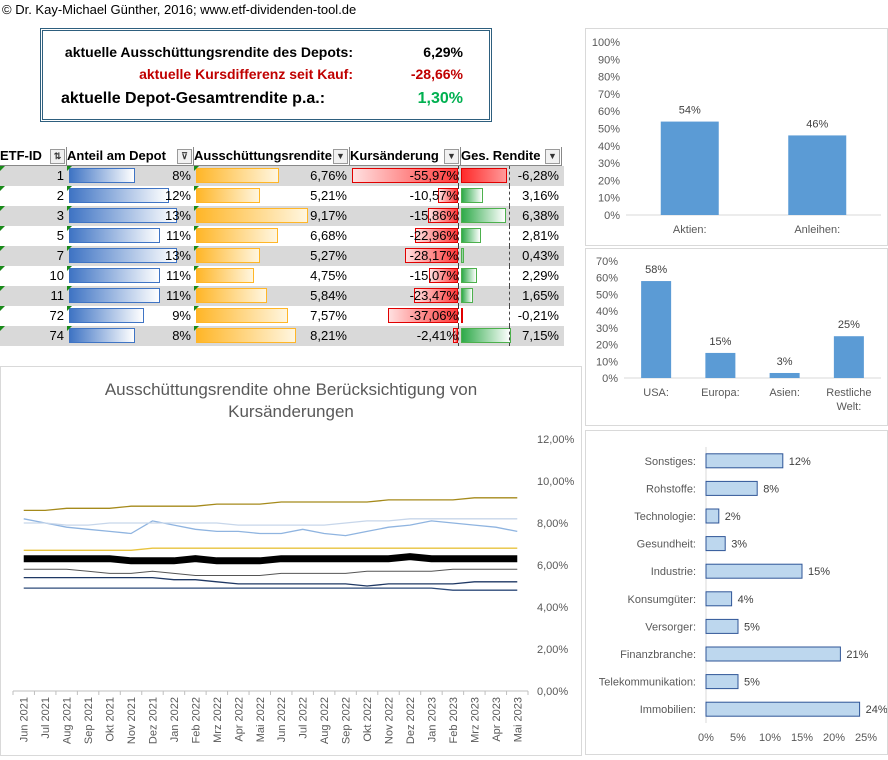 The width and height of the screenshot is (888, 760). What do you see at coordinates (817, 230) in the screenshot?
I see `x-tick-label: Anleihen:` at bounding box center [817, 230].